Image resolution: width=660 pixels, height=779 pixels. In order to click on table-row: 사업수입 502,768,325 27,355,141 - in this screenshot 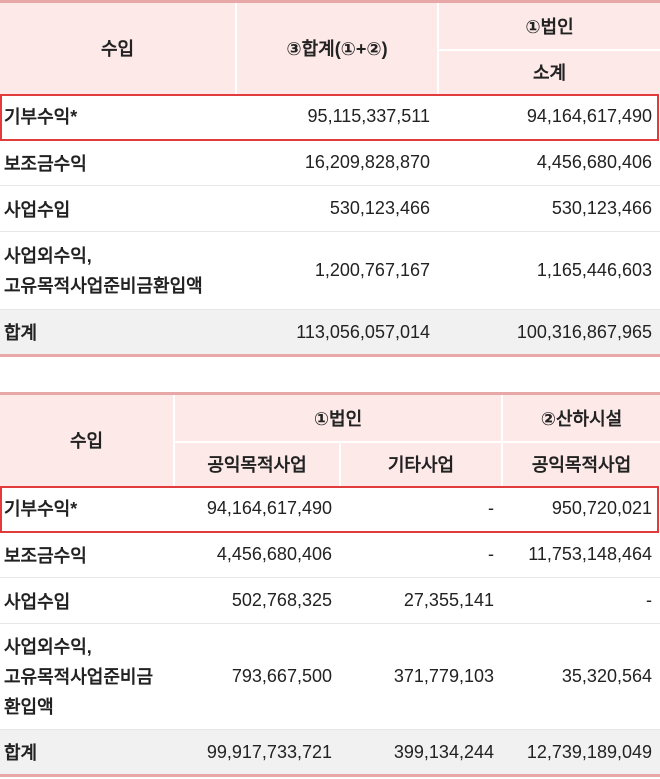, I will do `click(330, 601)`.